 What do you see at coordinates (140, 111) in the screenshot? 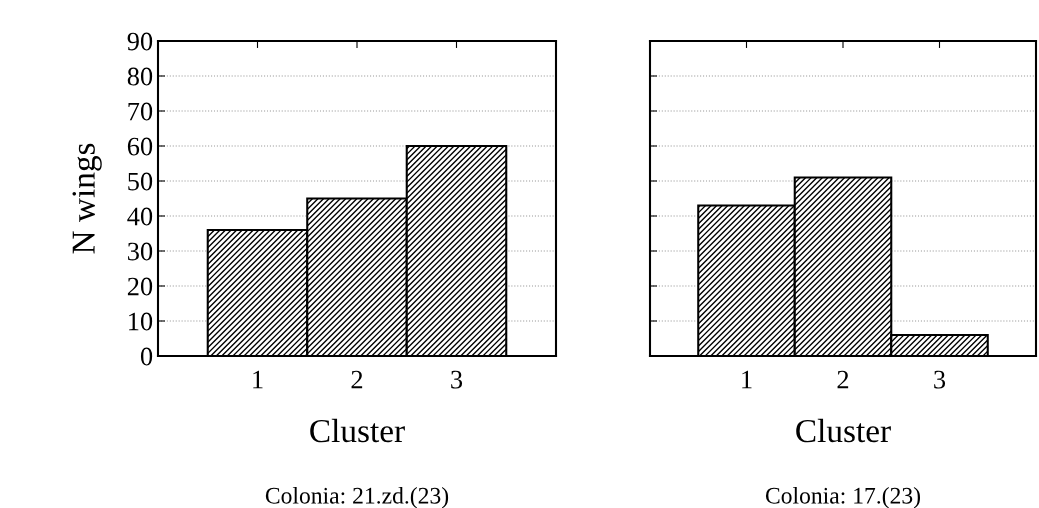
I see `y-tick-label: 70` at bounding box center [140, 111].